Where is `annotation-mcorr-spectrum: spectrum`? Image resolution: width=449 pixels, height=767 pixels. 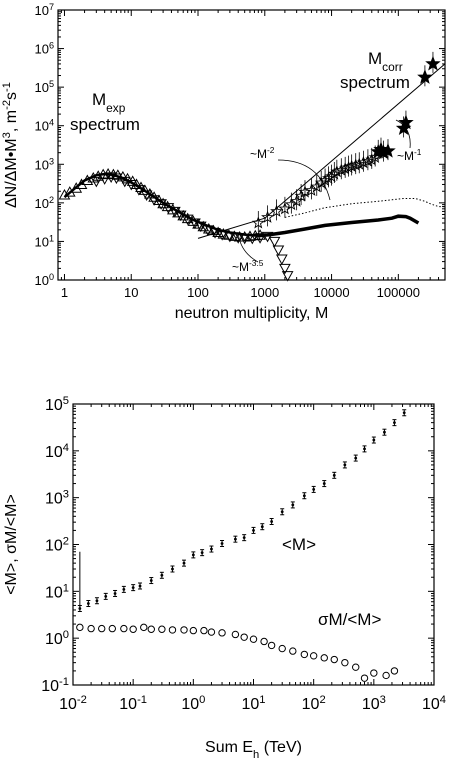
annotation-mcorr-spectrum: spectrum is located at coordinates (375, 82).